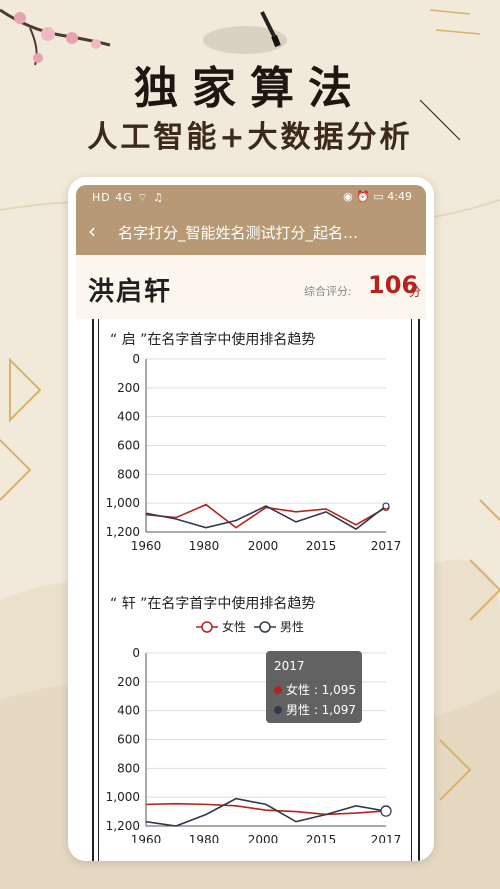  Describe the element at coordinates (250, 137) in the screenshot. I see `promo-subheadline: 人工智能+大数据分析` at that location.